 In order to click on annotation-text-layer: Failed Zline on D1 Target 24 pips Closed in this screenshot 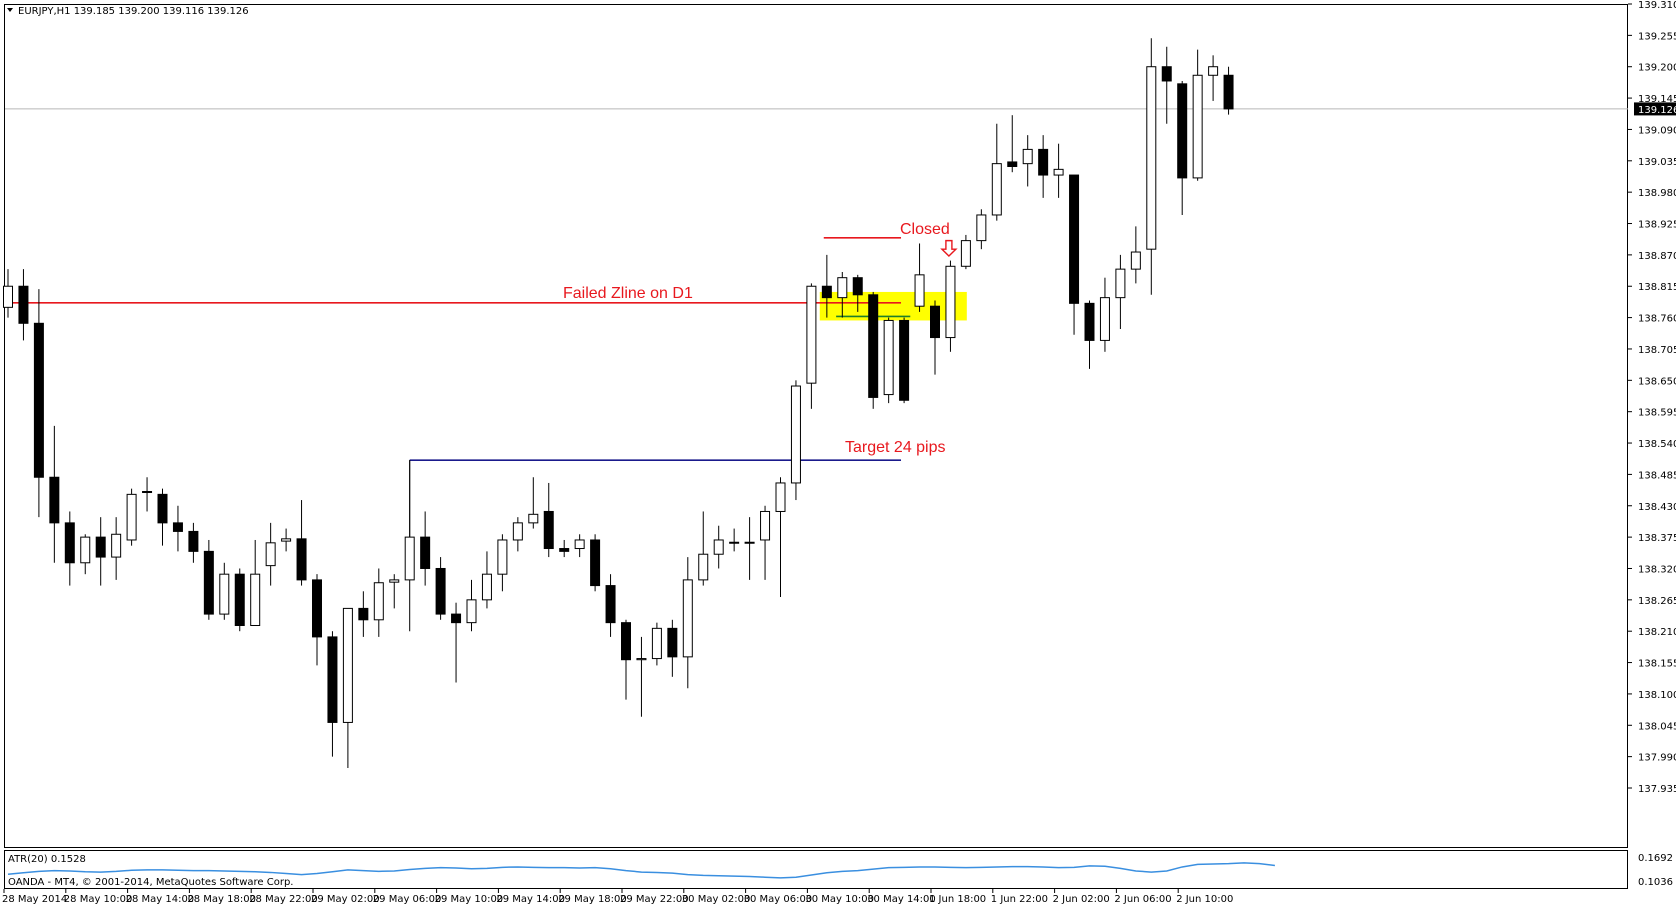, I will do `click(760, 338)`.